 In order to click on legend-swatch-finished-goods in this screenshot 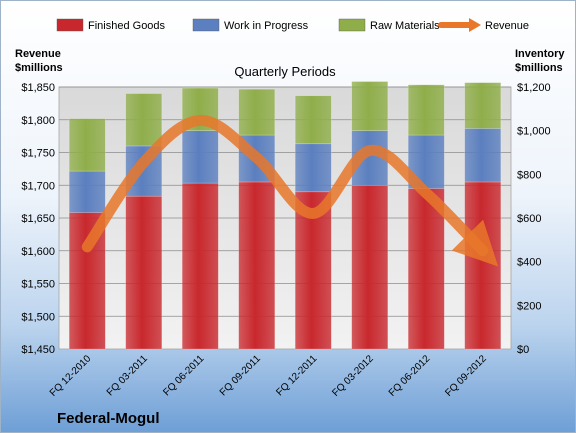, I will do `click(70, 25)`.